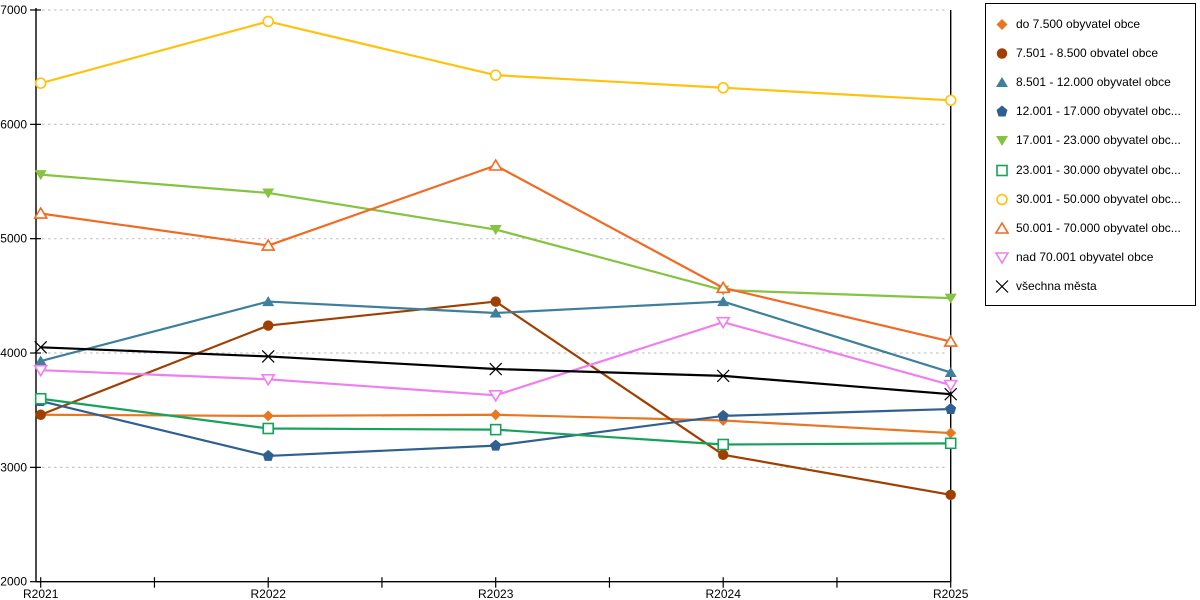  What do you see at coordinates (13, 467) in the screenshot?
I see `y-tick-label: 3000` at bounding box center [13, 467].